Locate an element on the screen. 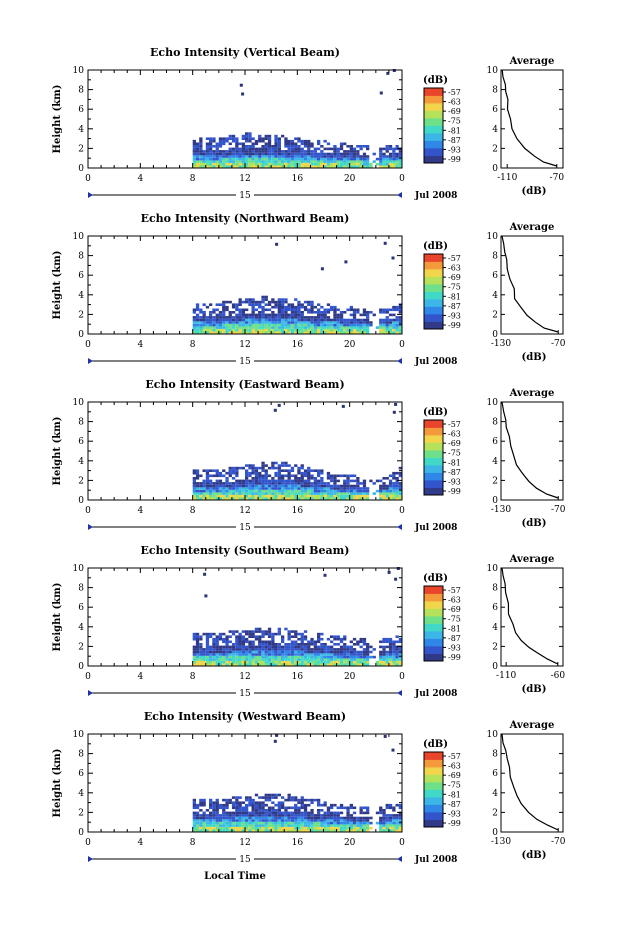 The height and width of the screenshot is (929, 620). day-label-bg is located at coordinates (245, 527).